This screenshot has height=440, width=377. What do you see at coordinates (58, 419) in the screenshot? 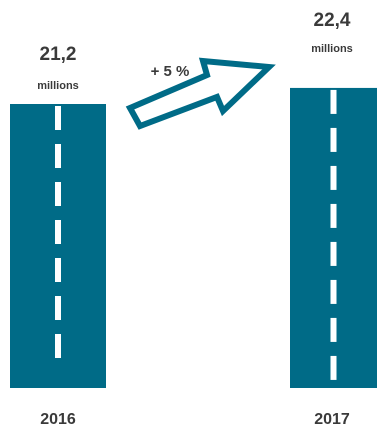
I see `x-tick-label-2016: 2016` at bounding box center [58, 419].